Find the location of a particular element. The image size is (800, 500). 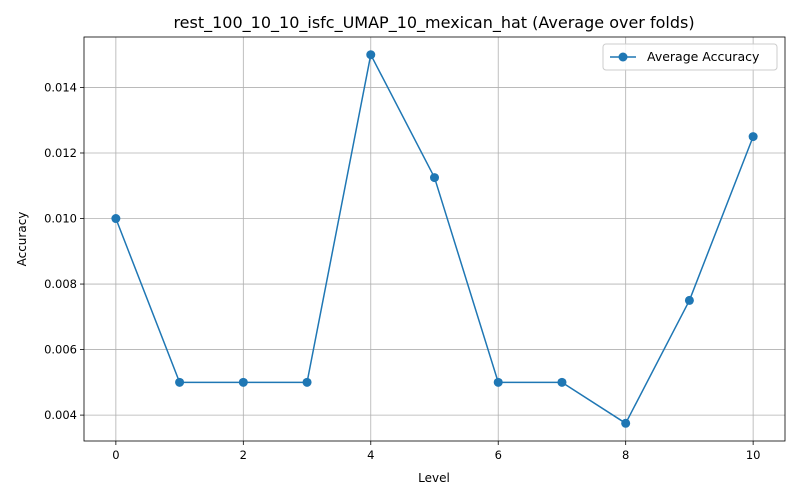

x-tick-label: 2 is located at coordinates (243, 455).